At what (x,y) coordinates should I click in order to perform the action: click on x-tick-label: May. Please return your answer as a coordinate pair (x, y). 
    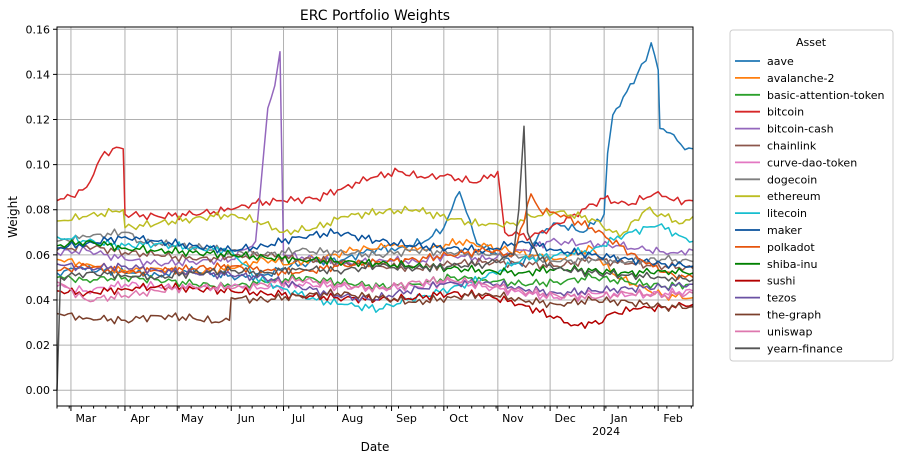
    Looking at the image, I should click on (192, 418).